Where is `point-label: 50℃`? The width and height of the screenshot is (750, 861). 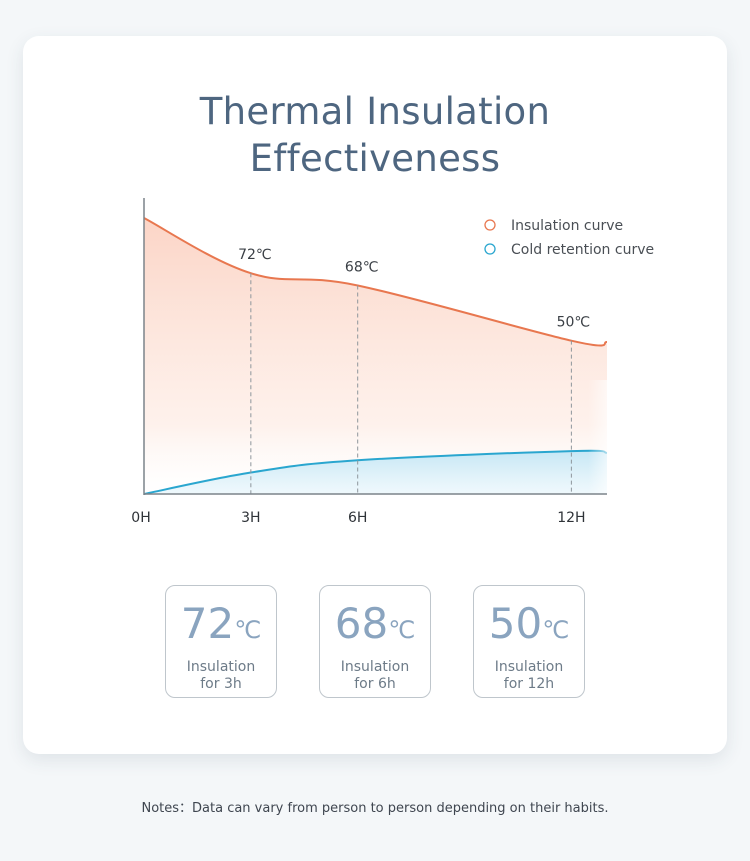
point-label: 50℃ is located at coordinates (574, 323).